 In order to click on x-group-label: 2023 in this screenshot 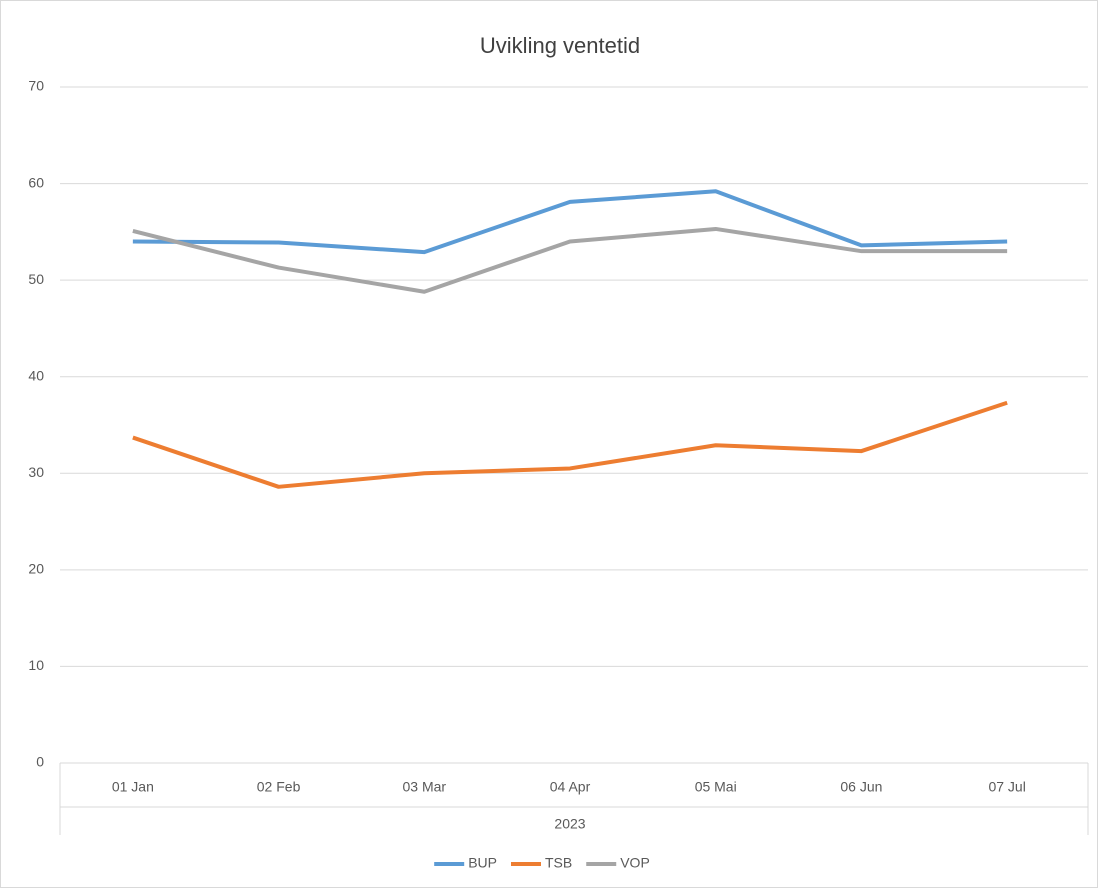, I will do `click(569, 824)`.